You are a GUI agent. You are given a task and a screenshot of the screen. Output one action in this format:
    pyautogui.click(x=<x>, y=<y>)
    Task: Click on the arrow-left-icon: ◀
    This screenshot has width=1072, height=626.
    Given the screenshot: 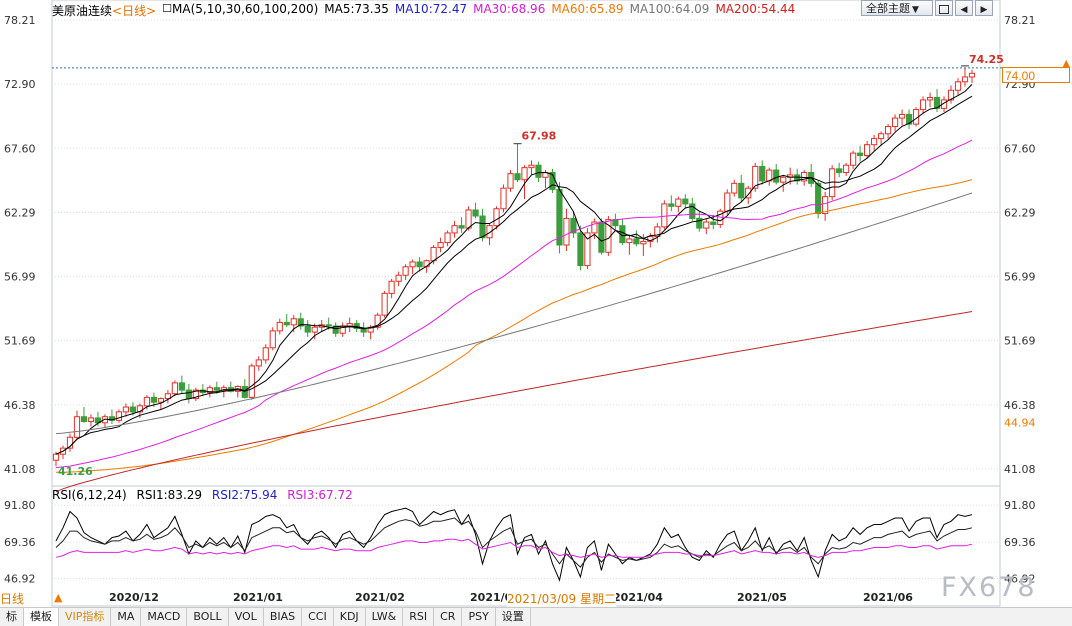 What is the action you would take?
    pyautogui.click(x=964, y=10)
    